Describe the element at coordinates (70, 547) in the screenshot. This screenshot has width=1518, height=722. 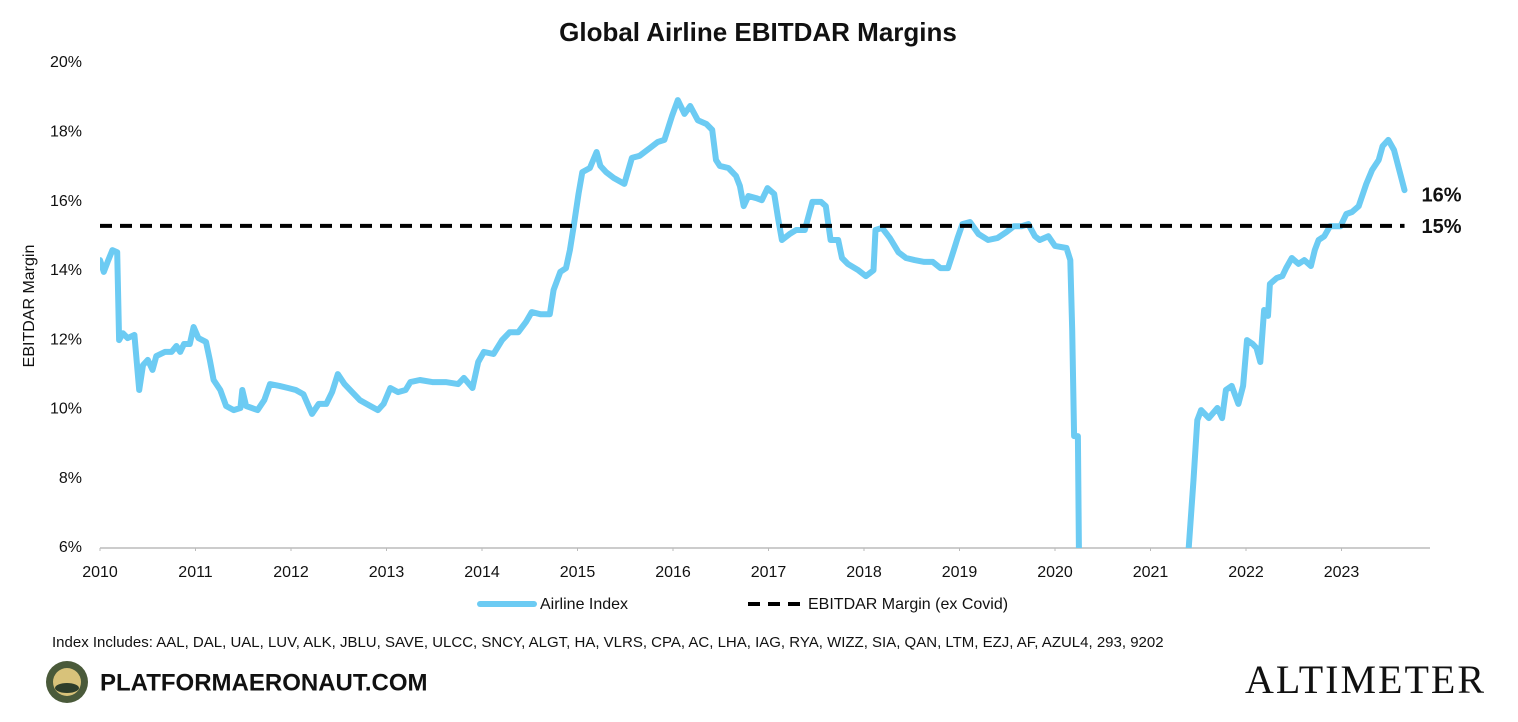
I see `y-tick-label: 6%` at that location.